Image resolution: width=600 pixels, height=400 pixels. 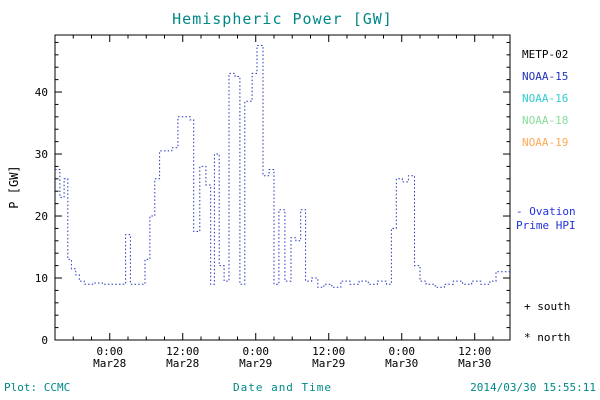 What do you see at coordinates (545, 142) in the screenshot?
I see `legend-item-noaa19: NOAA-19` at bounding box center [545, 142].